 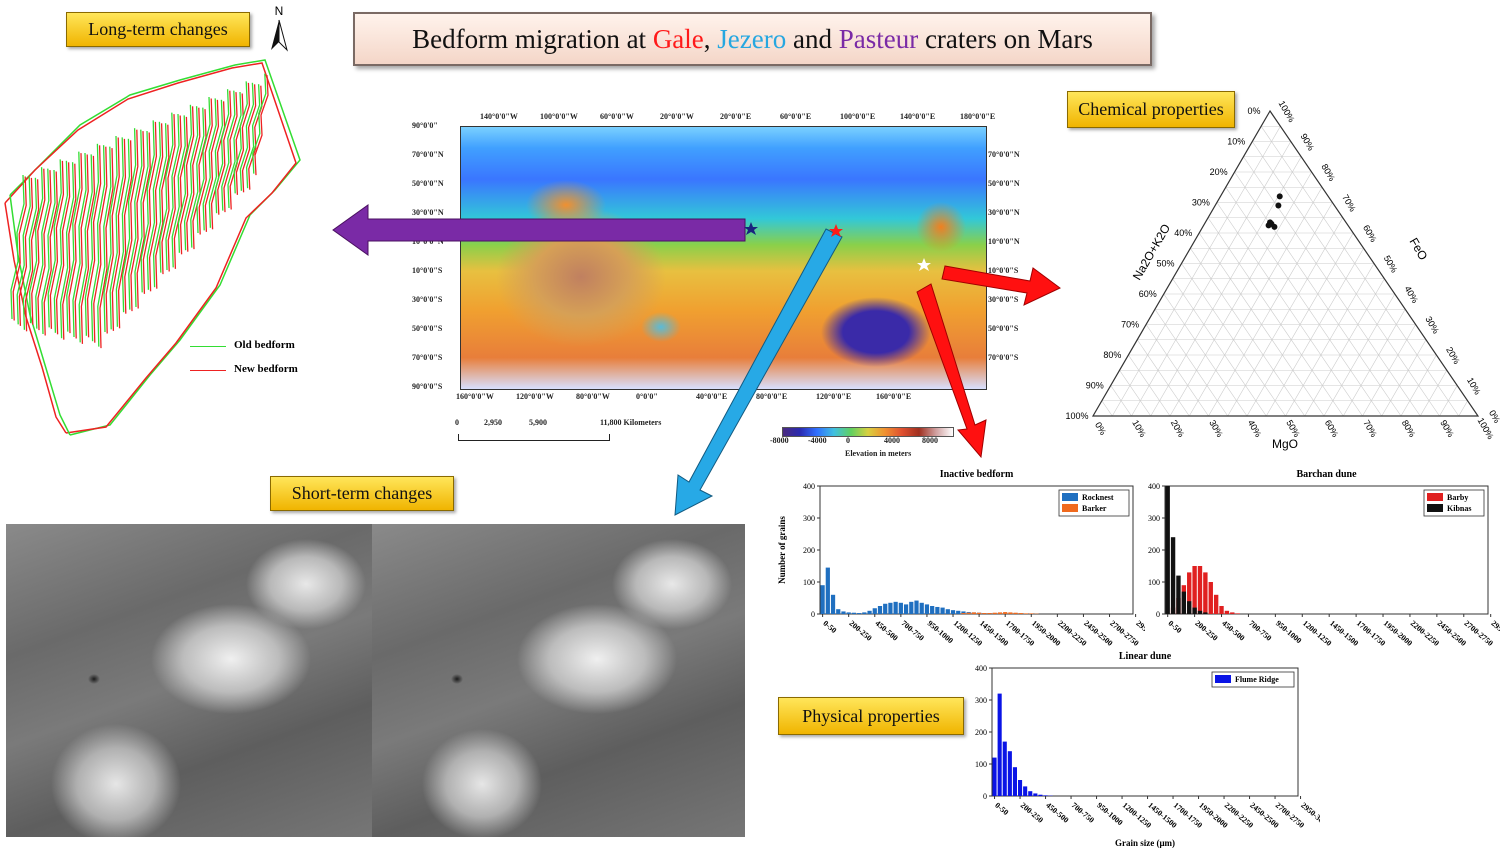 I want to click on ternary-bottom-tick: 10%, so click(x=1139, y=428).